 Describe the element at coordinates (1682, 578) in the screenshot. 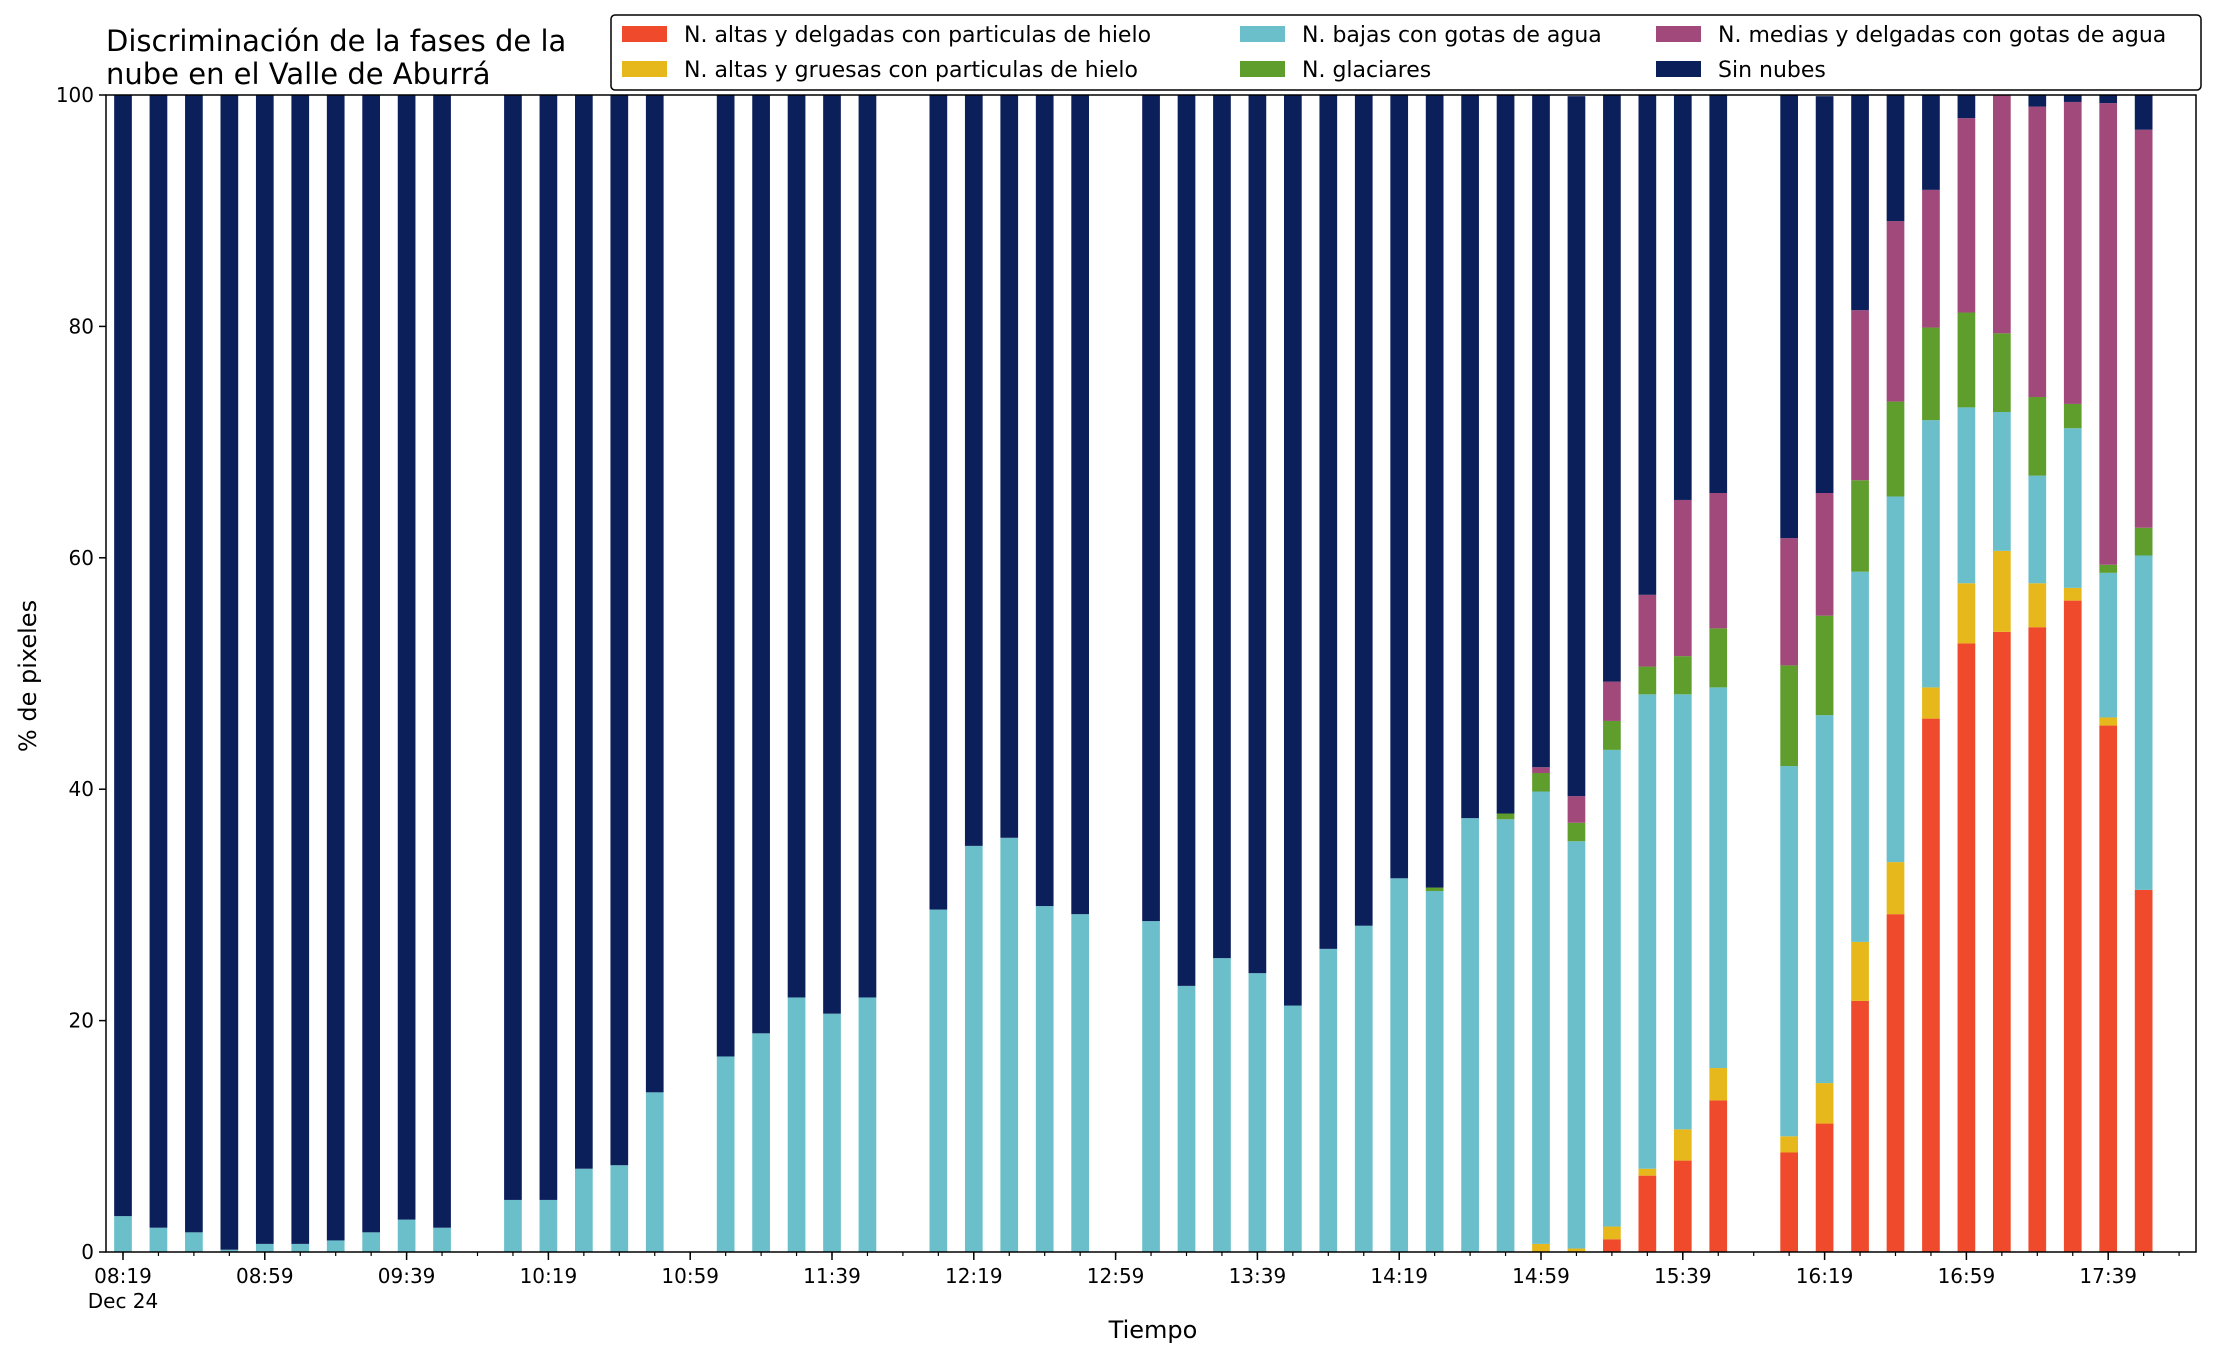

I see `bar-segment-s4-b40` at that location.